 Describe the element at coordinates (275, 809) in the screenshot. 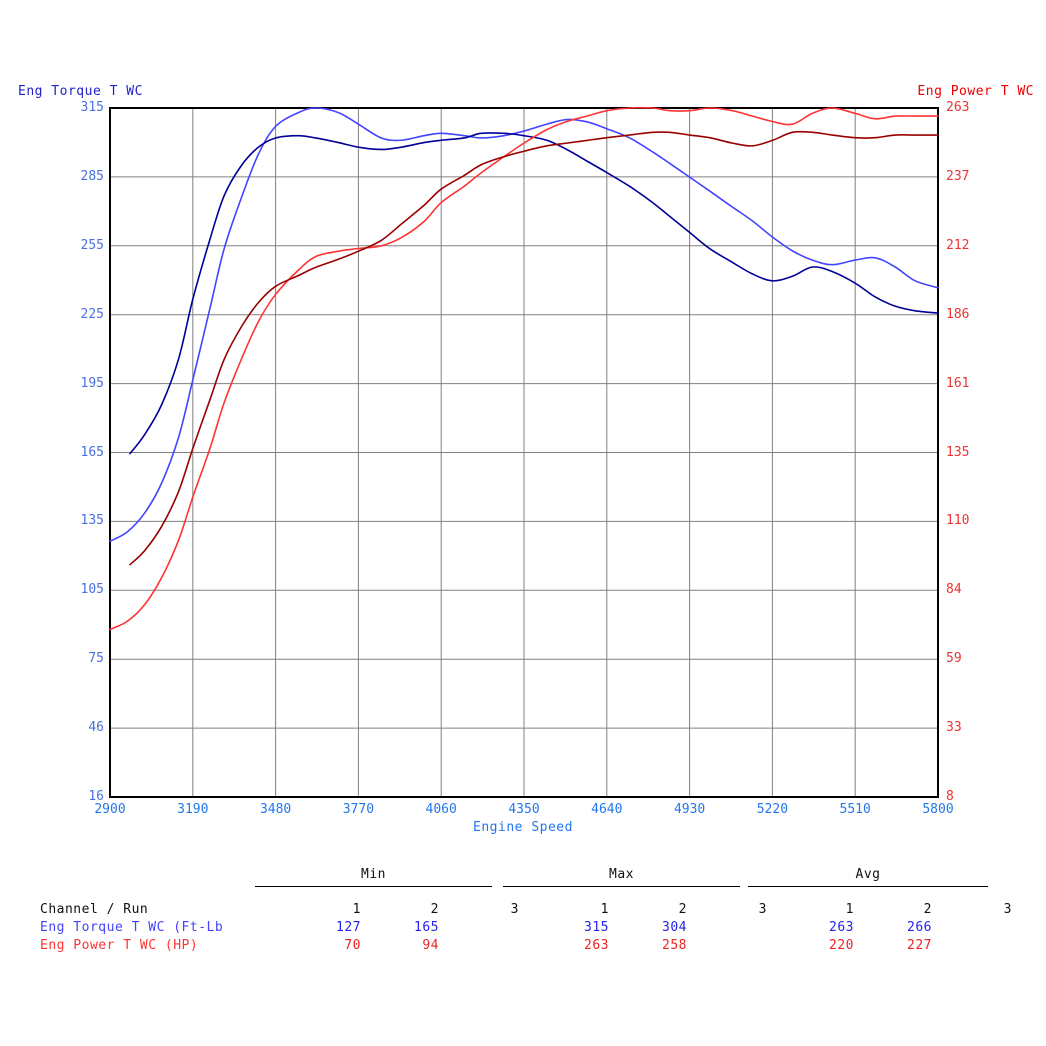

I see `x-tick-label: 3480` at that location.